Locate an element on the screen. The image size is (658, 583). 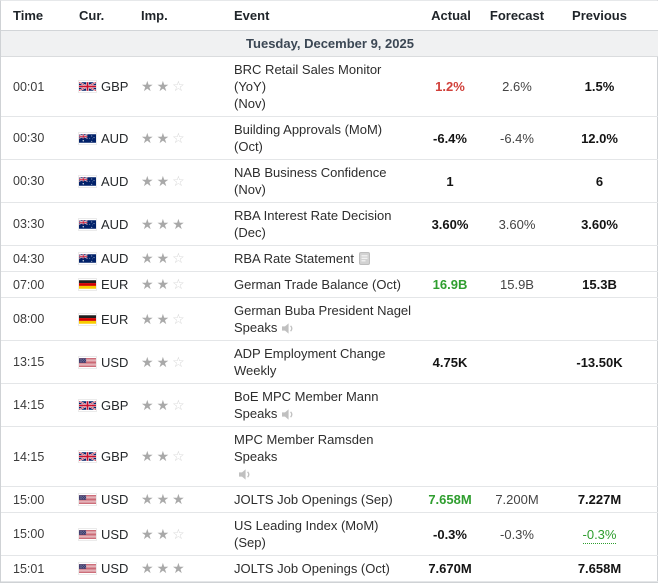
event-name: JOLTS Job Openings (Sep) is located at coordinates (313, 499).